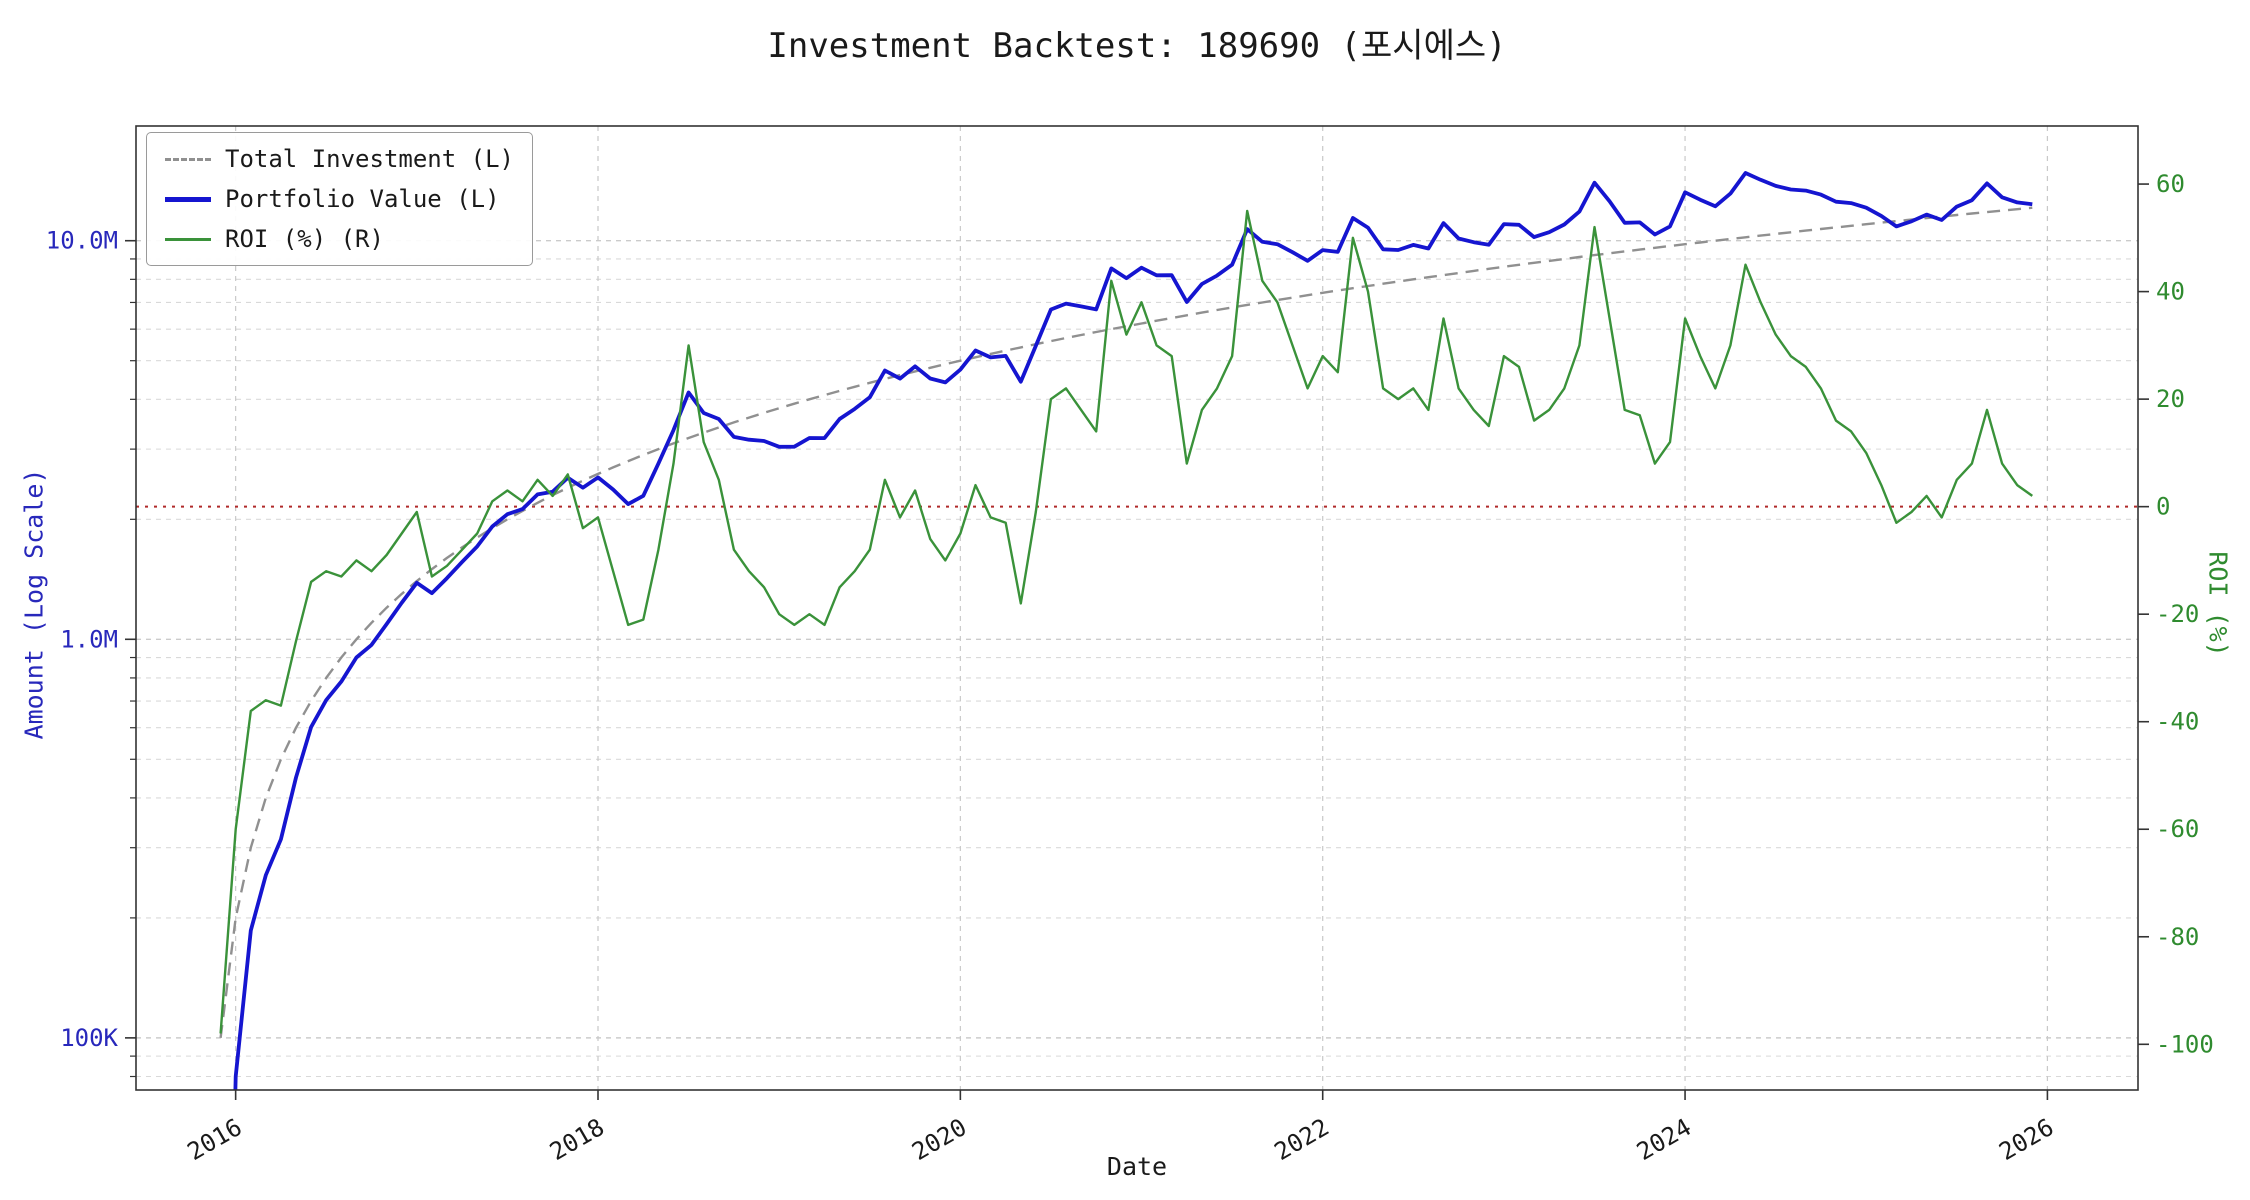  I want to click on svg-text: 1.0M, so click(89, 639).